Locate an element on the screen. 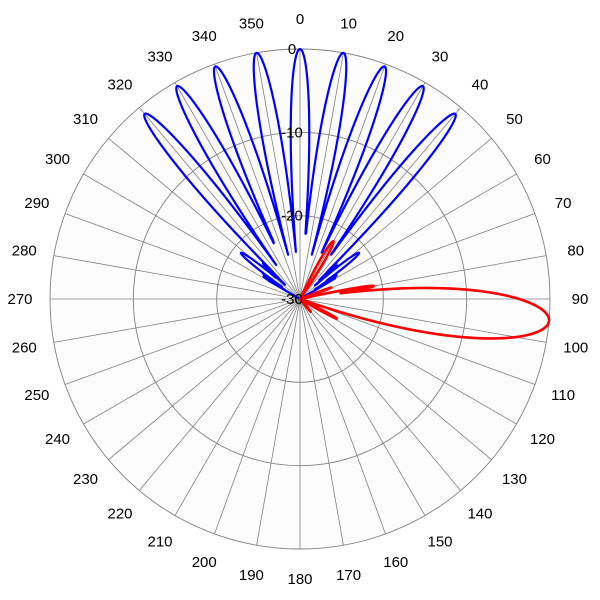 Image resolution: width=600 pixels, height=600 pixels. angle-label-290: 290 is located at coordinates (36, 203).